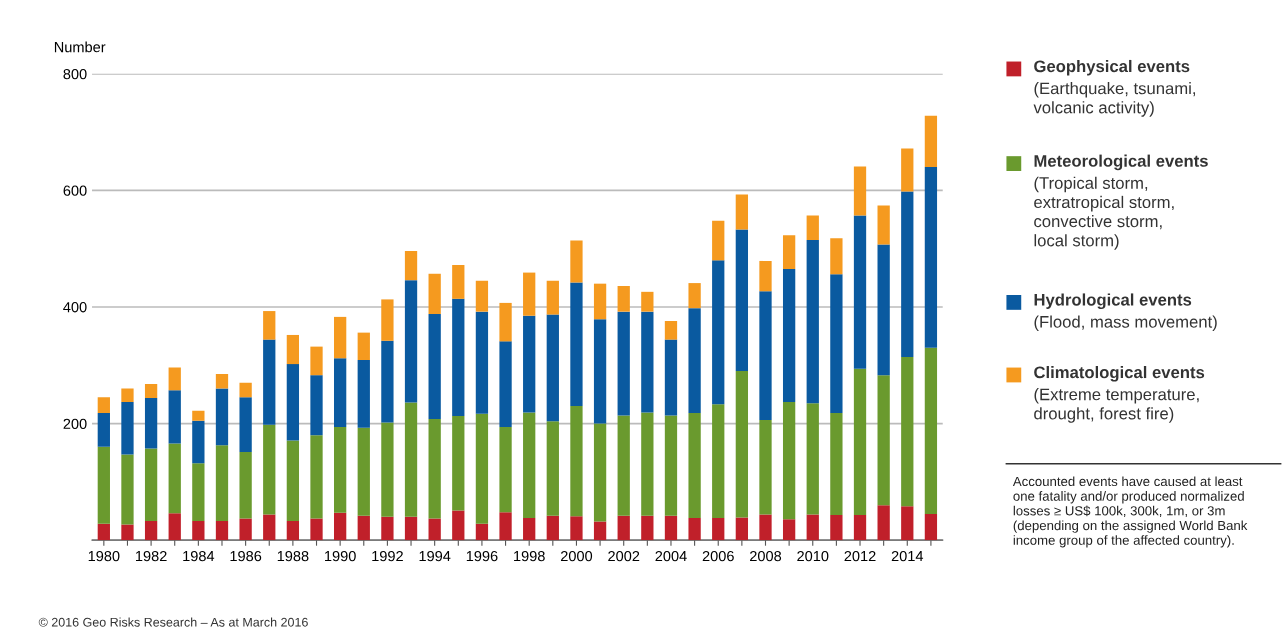 This screenshot has width=1287, height=631. I want to click on x-tick-label: 2014, so click(907, 556).